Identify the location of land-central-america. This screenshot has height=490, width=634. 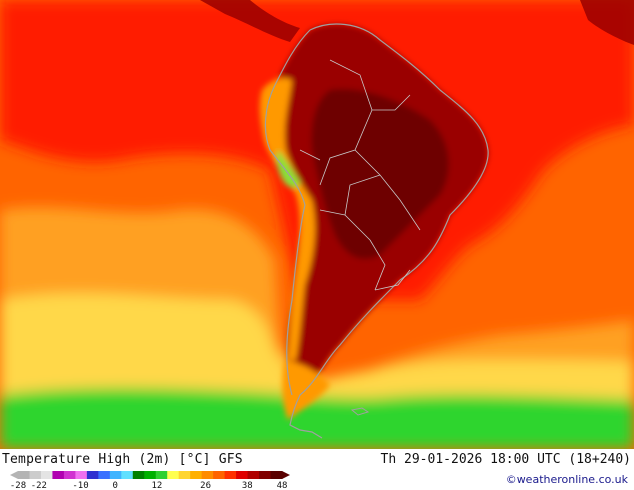
(250, 21).